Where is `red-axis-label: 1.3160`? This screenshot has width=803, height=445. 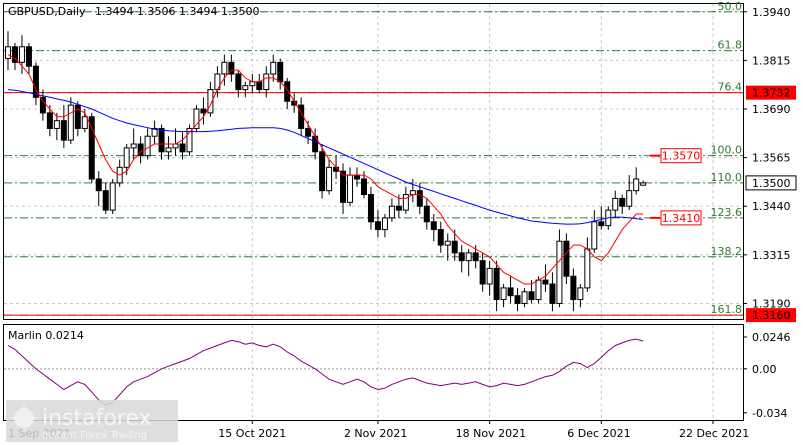 red-axis-label: 1.3160 is located at coordinates (771, 315).